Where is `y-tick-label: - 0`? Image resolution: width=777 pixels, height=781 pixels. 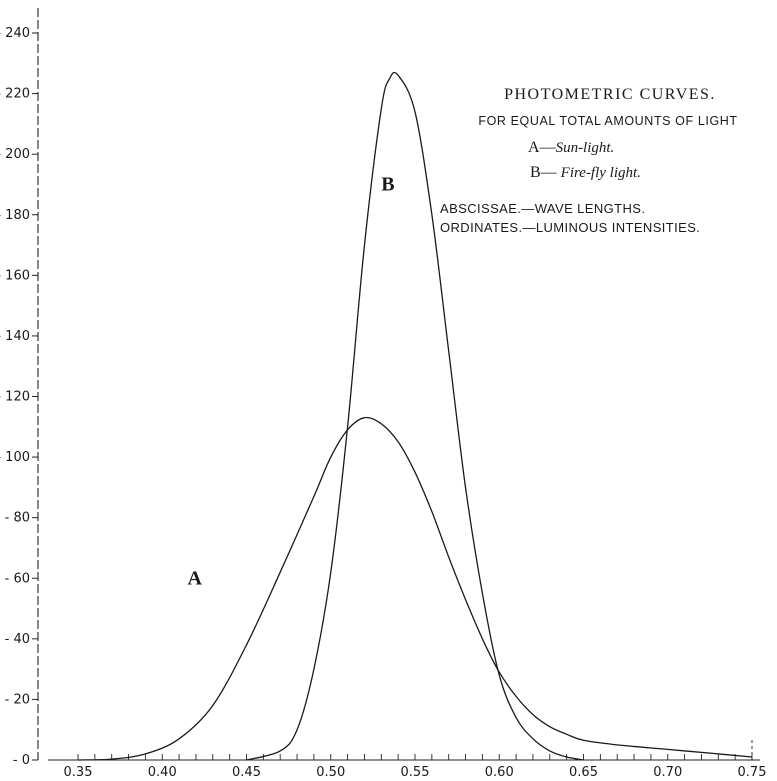 y-tick-label: - 0 is located at coordinates (21, 760).